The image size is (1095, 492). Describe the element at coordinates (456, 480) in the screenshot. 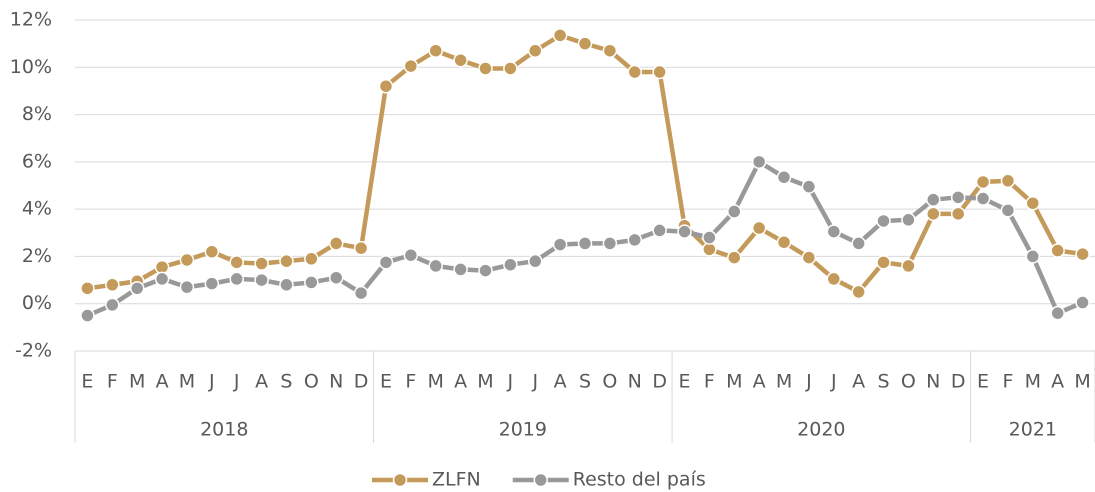

I see `legend-label: ZLFN` at that location.